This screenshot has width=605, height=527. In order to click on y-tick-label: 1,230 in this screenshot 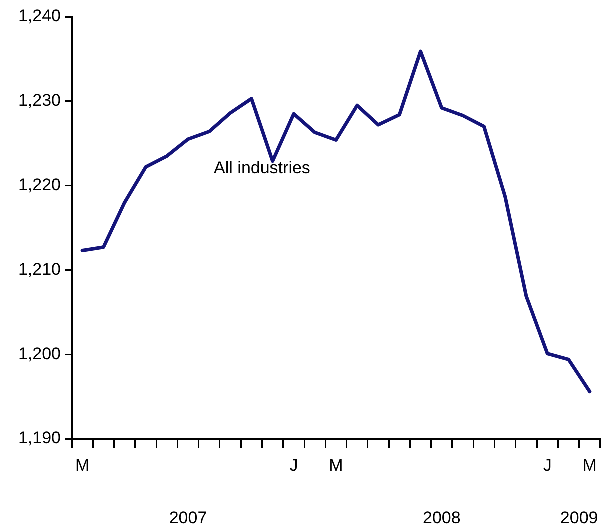, I will do `click(39, 100)`.